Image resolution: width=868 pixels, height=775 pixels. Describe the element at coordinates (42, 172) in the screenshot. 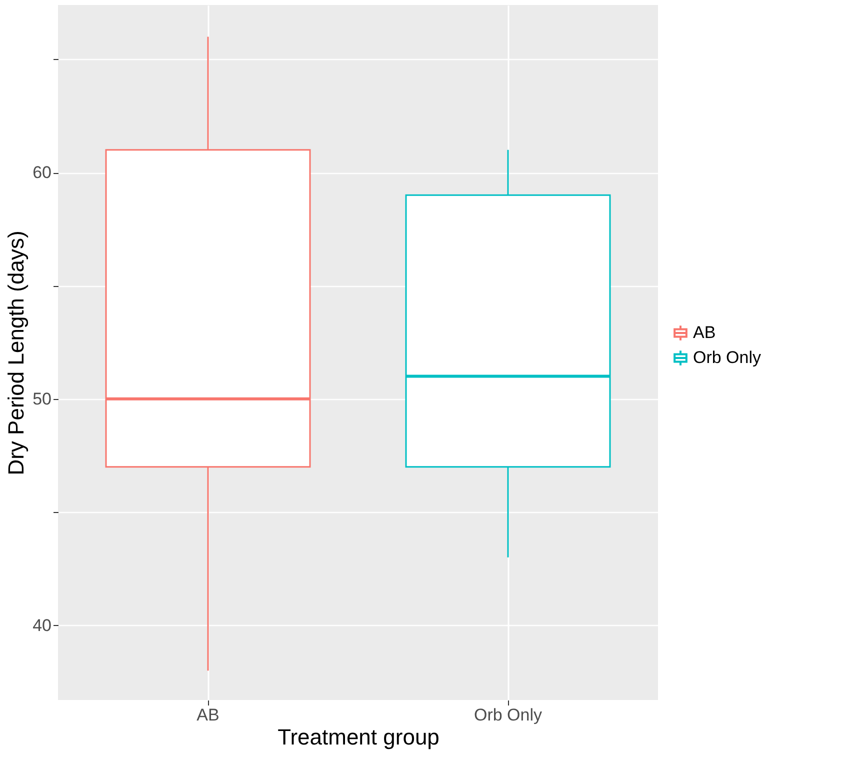

I see `y-tick-label: 60` at that location.